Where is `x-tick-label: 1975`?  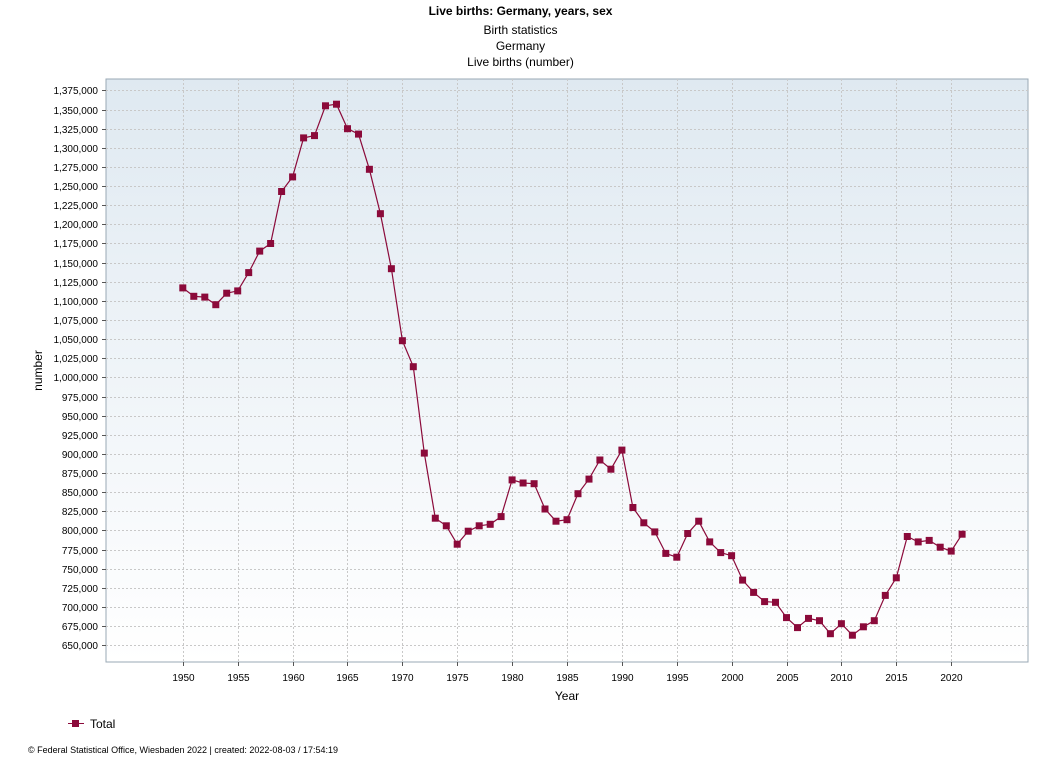 x-tick-label: 1975 is located at coordinates (457, 678).